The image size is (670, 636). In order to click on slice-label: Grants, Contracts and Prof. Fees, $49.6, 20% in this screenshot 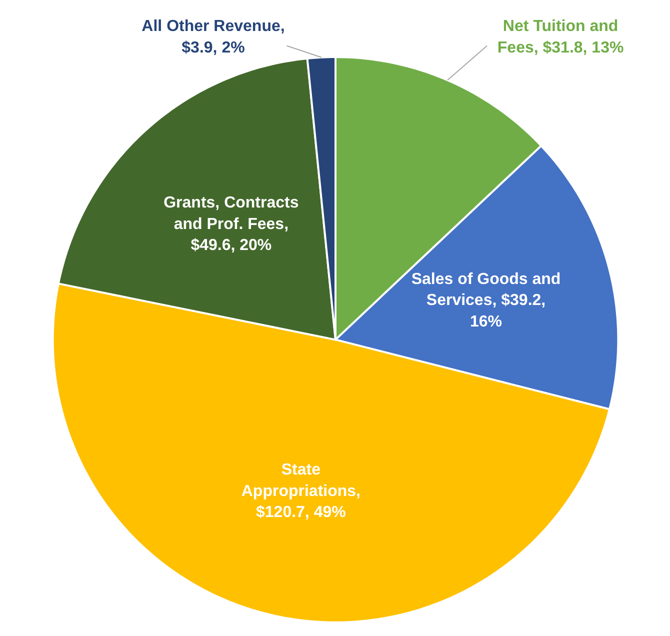, I will do `click(231, 224)`.